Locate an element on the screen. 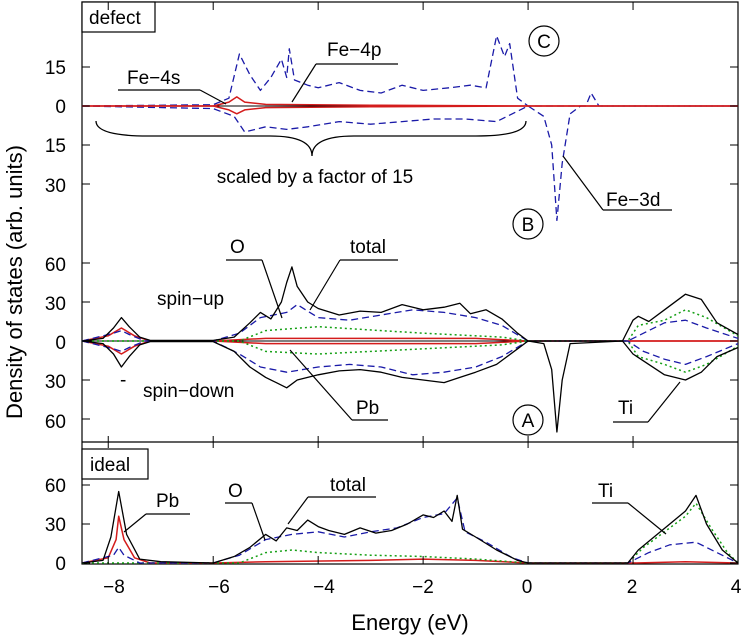 The height and width of the screenshot is (640, 747). ideal-series is located at coordinates (410, 527).